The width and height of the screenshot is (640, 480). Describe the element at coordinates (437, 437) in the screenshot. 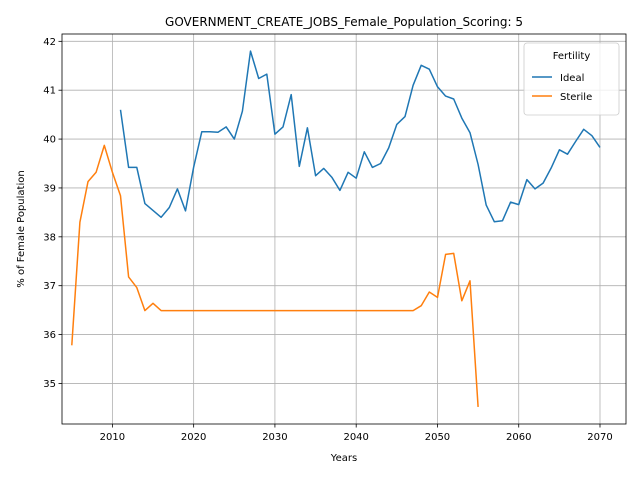

I see `x-tick-label: 2050` at that location.